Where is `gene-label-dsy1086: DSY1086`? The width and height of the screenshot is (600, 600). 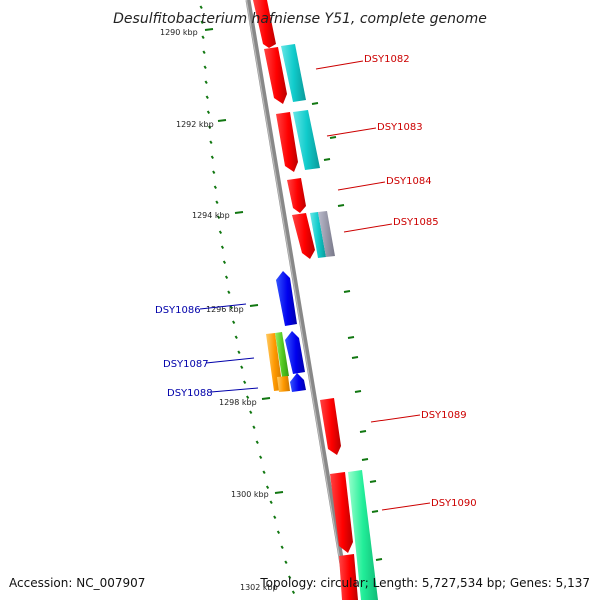 gene-label-dsy1086: DSY1086 is located at coordinates (178, 310).